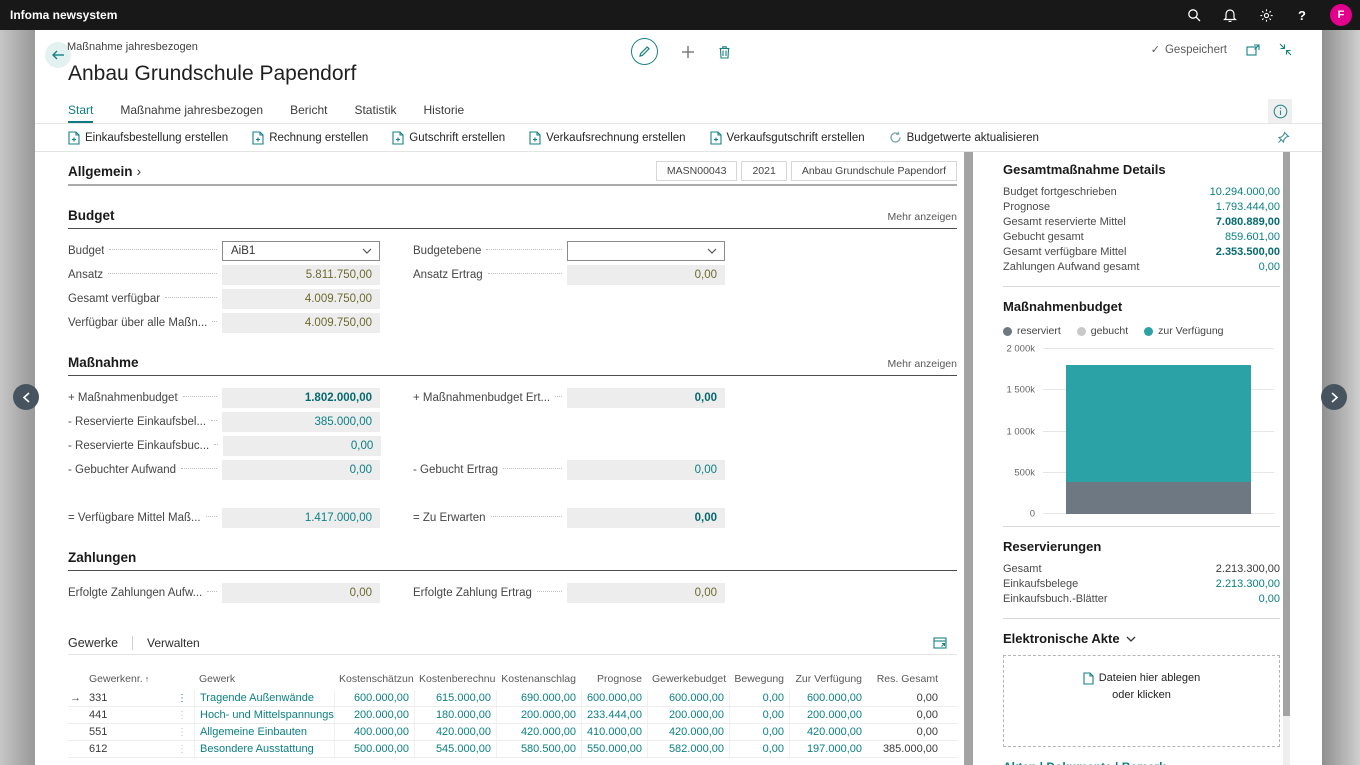 The width and height of the screenshot is (1360, 765). I want to click on back-button, so click(58, 55).